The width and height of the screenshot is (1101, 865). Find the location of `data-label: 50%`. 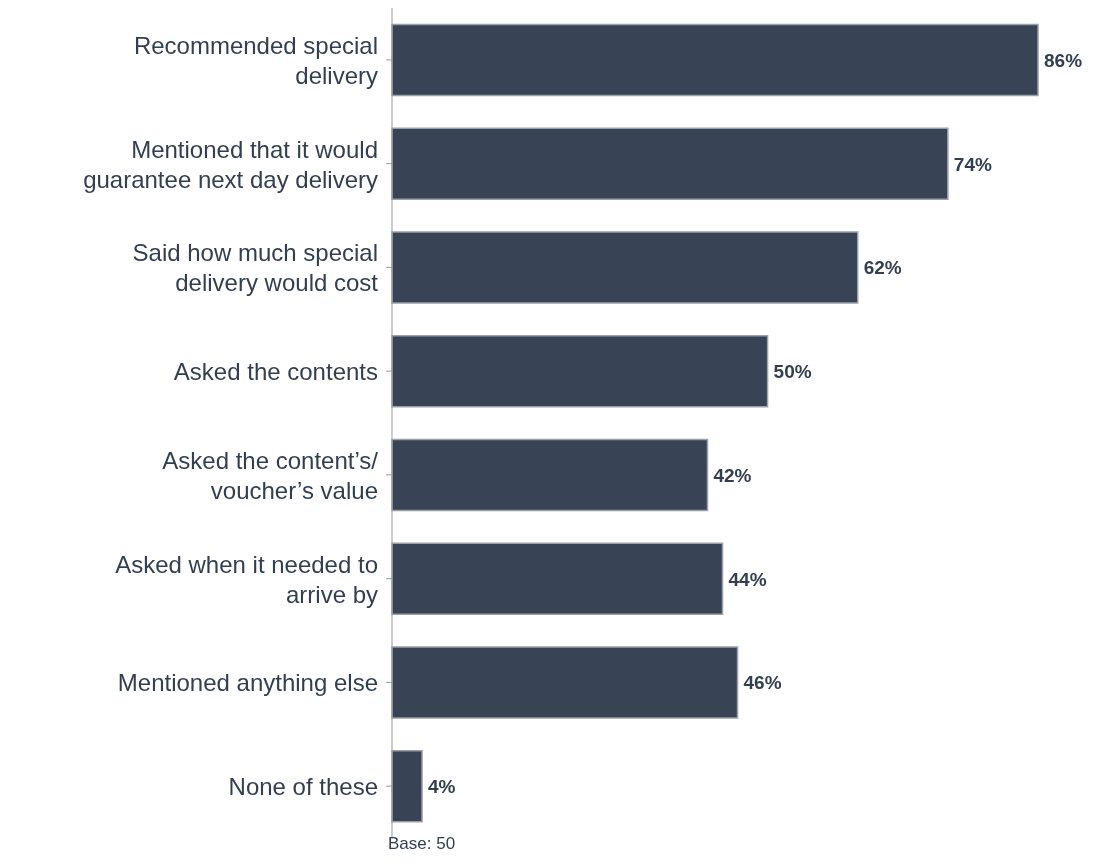

data-label: 50% is located at coordinates (792, 372).